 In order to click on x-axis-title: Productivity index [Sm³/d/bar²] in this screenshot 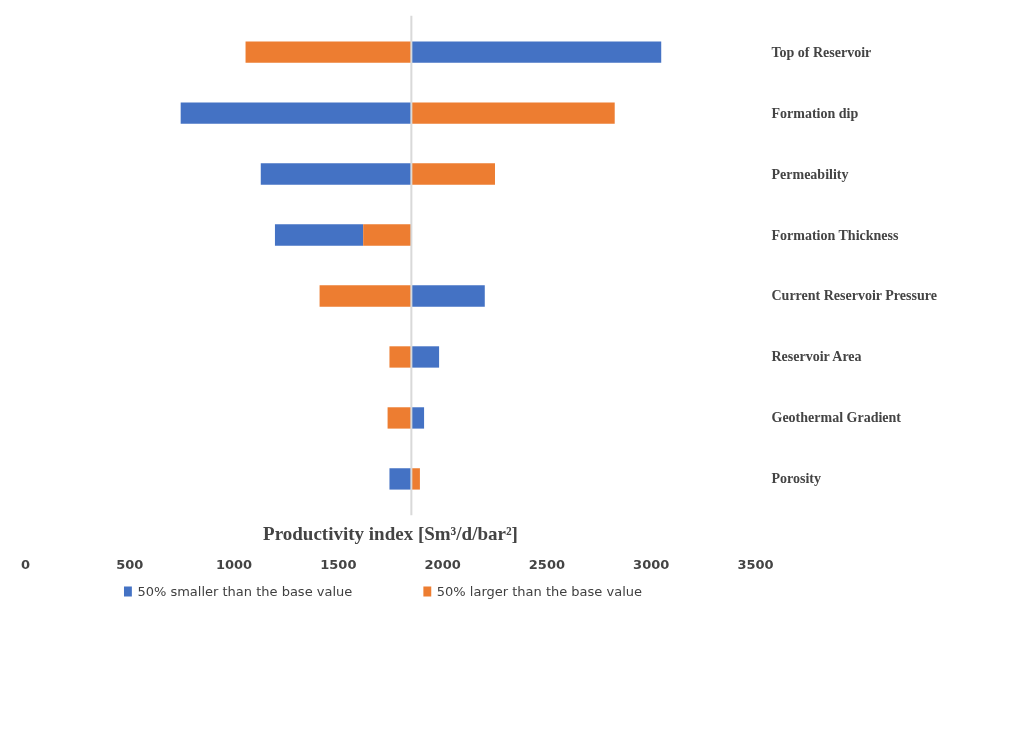, I will do `click(390, 533)`.